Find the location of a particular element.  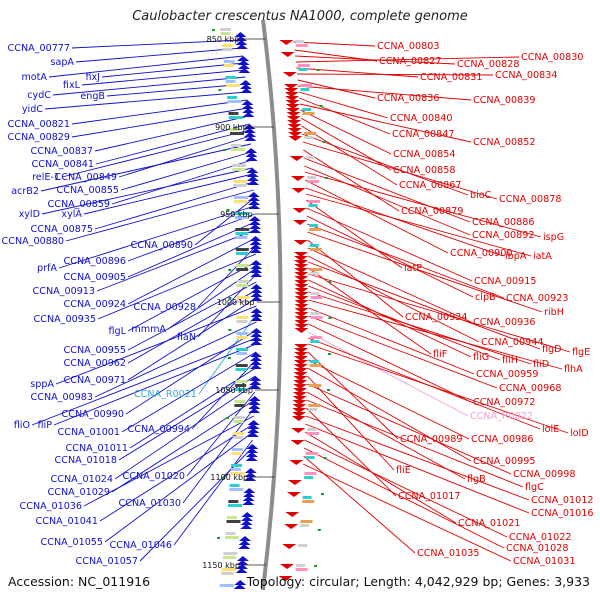

gene-label-ccna-00913: CCNA_00913 is located at coordinates (64, 291).